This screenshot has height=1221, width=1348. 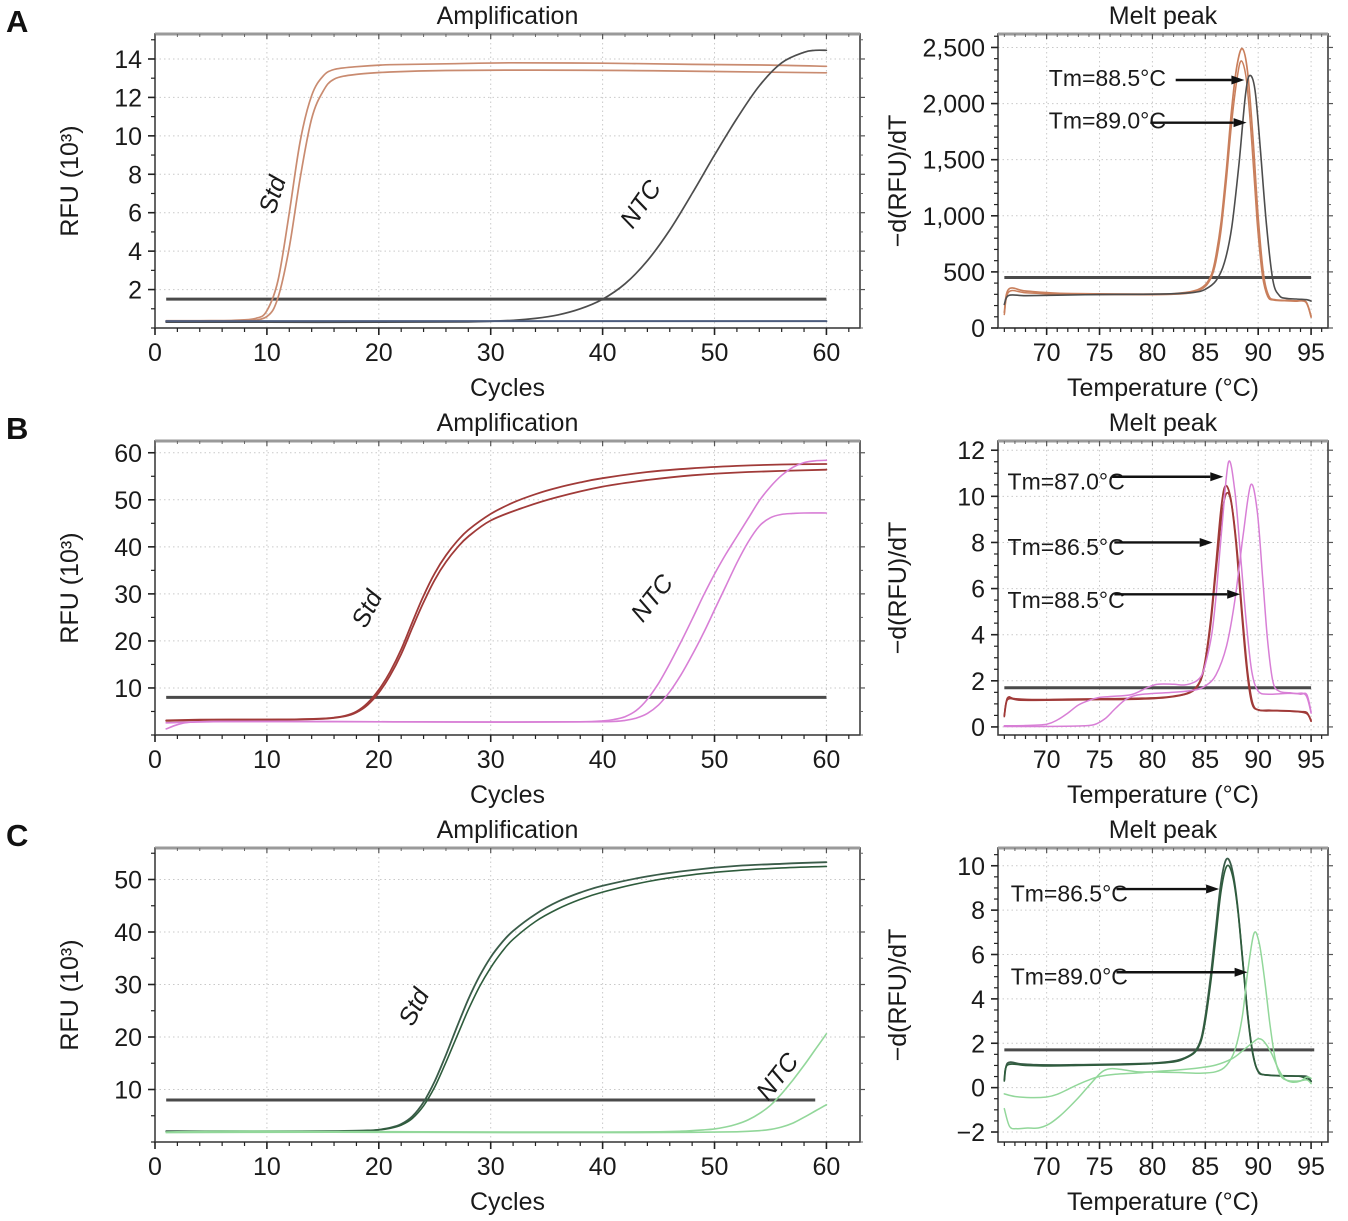 What do you see at coordinates (1157, 190) in the screenshot?
I see `series-ntc-melt` at bounding box center [1157, 190].